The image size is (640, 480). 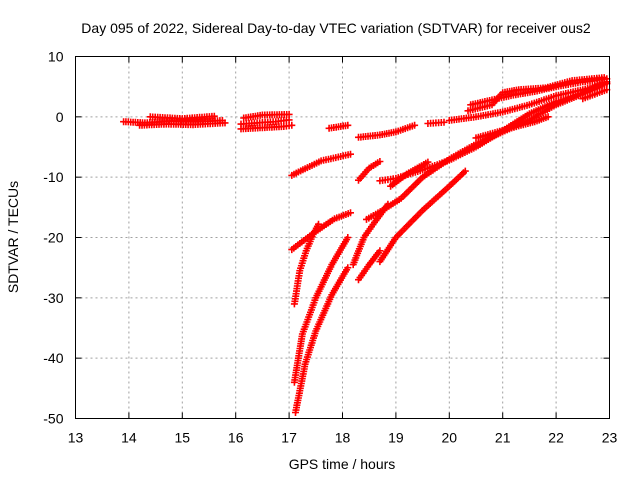 What do you see at coordinates (289, 438) in the screenshot?
I see `x-tick-label: 17` at bounding box center [289, 438].